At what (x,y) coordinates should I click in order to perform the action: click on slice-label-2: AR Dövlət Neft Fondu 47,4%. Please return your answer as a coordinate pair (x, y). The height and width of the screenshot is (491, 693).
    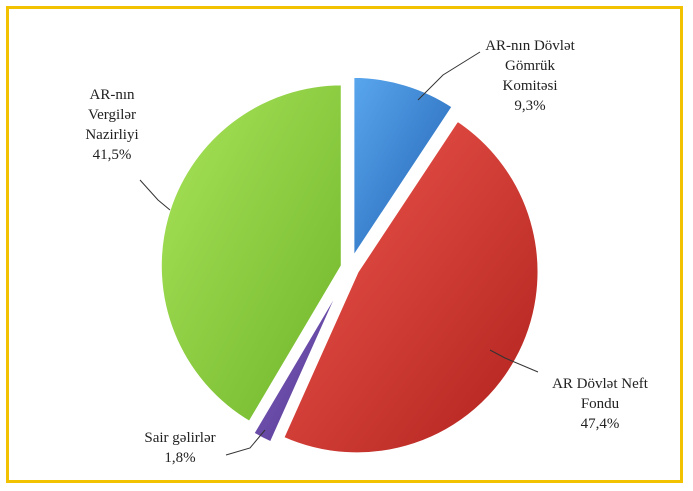
    Looking at the image, I should click on (600, 404).